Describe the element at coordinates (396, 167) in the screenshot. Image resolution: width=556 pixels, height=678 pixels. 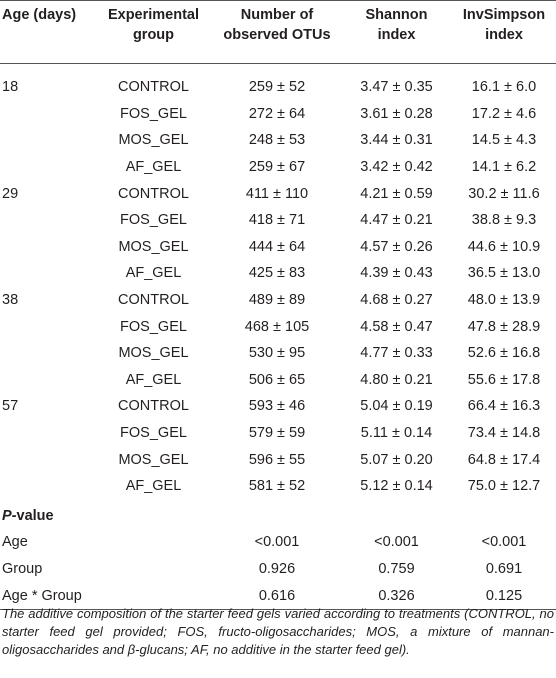
I see `shannon-cell: 3.42 ± 0.42` at that location.